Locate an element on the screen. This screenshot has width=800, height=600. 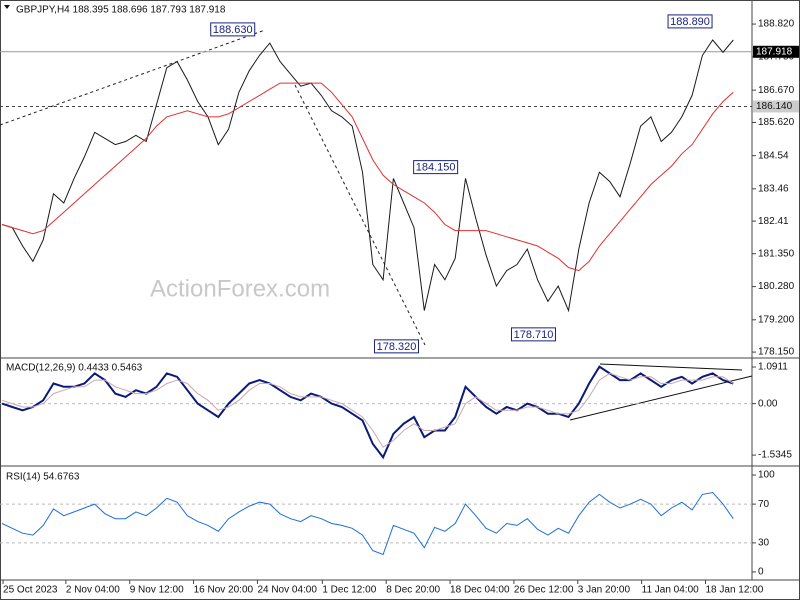
dropdown-icon is located at coordinates (7, 7).